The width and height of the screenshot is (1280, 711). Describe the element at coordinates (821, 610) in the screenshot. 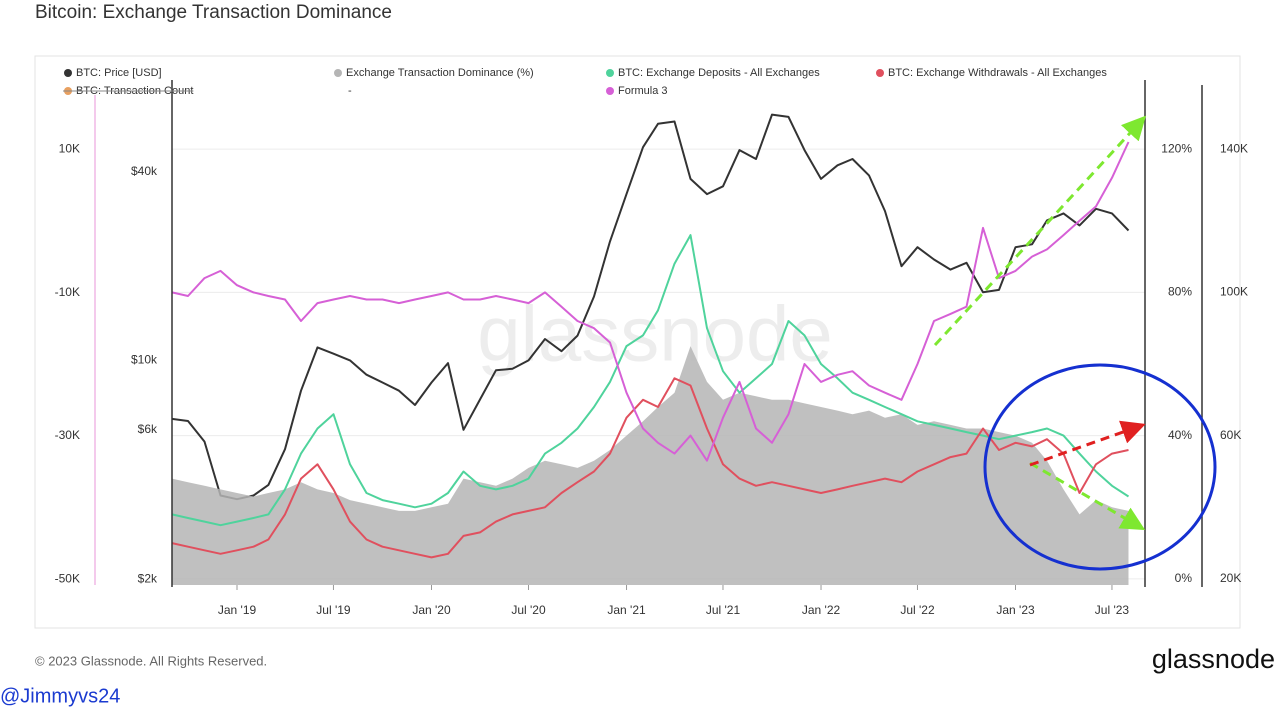

I see `x-tick-label: Jan '22` at that location.